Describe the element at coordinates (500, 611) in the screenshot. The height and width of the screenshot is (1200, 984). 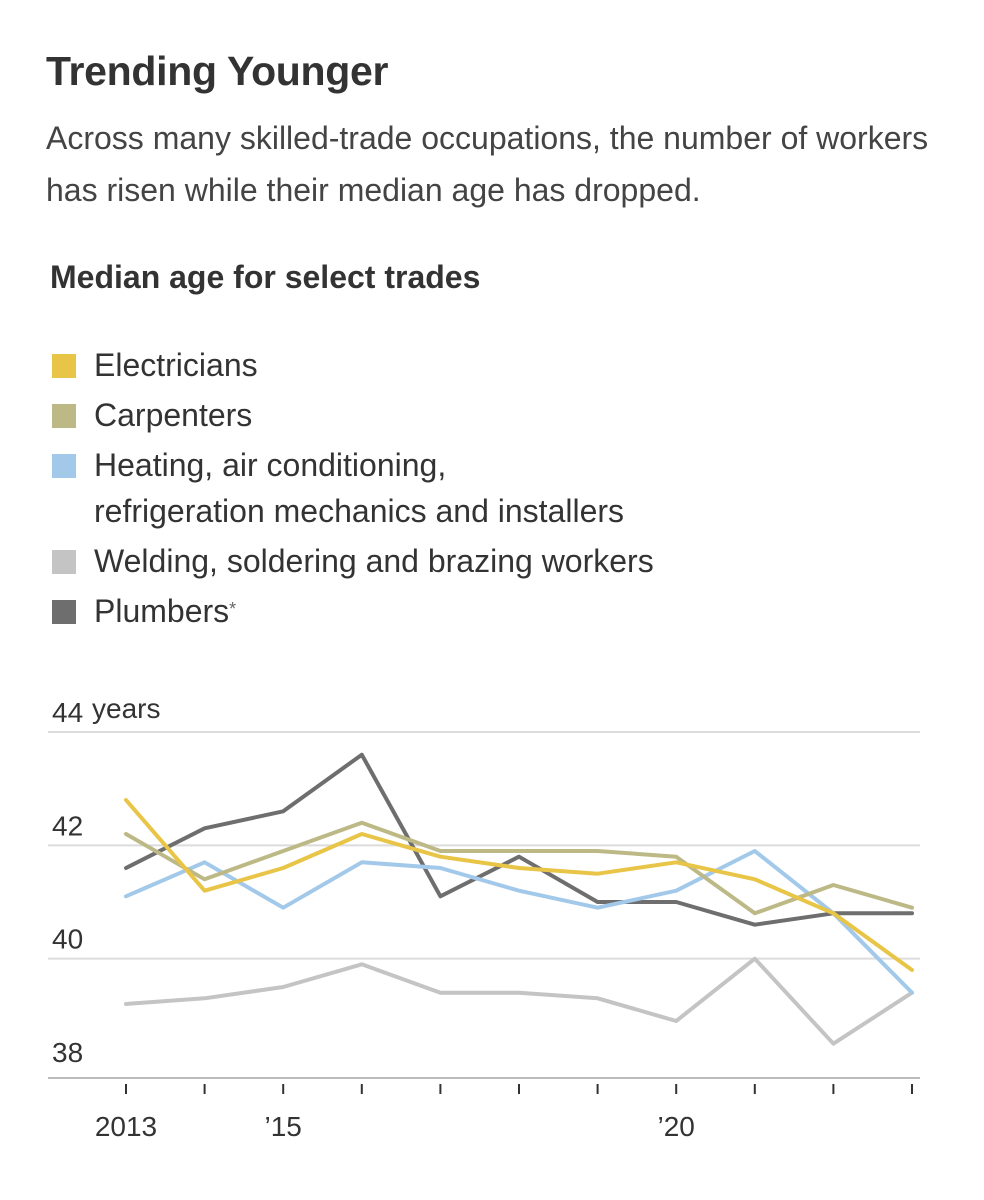
I see `legend-item-plumbers: Plumbers*` at that location.